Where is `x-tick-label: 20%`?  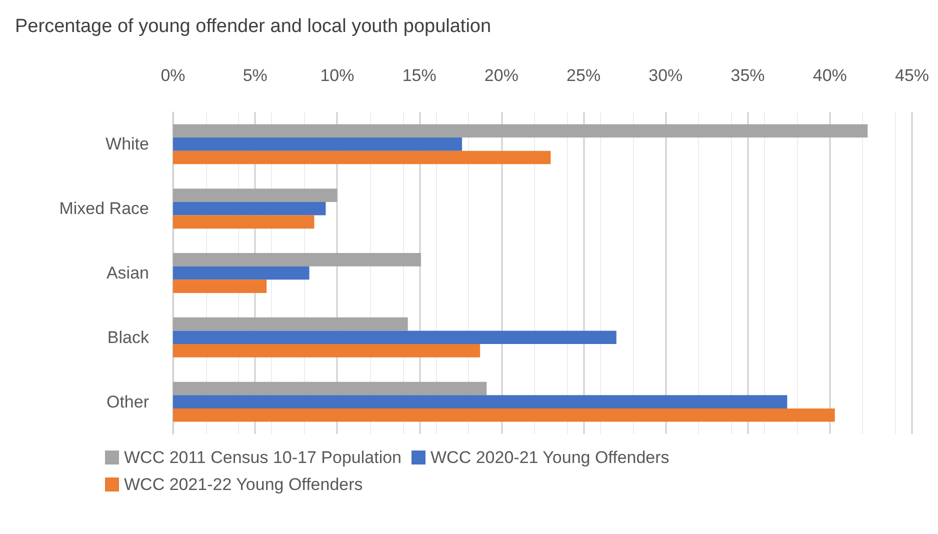
x-tick-label: 20% is located at coordinates (501, 75).